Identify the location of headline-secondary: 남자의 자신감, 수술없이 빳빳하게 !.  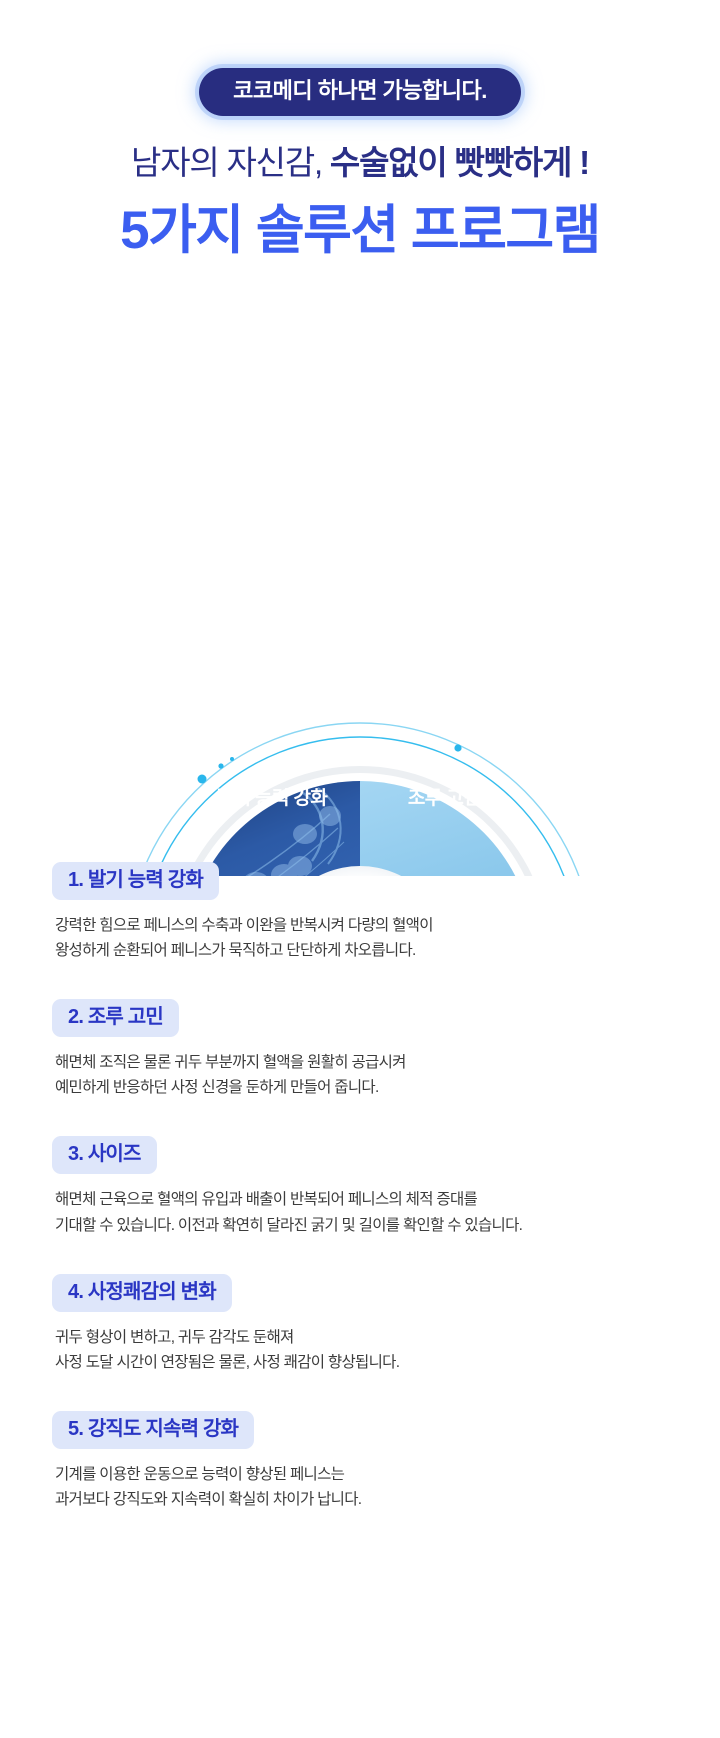
(360, 162).